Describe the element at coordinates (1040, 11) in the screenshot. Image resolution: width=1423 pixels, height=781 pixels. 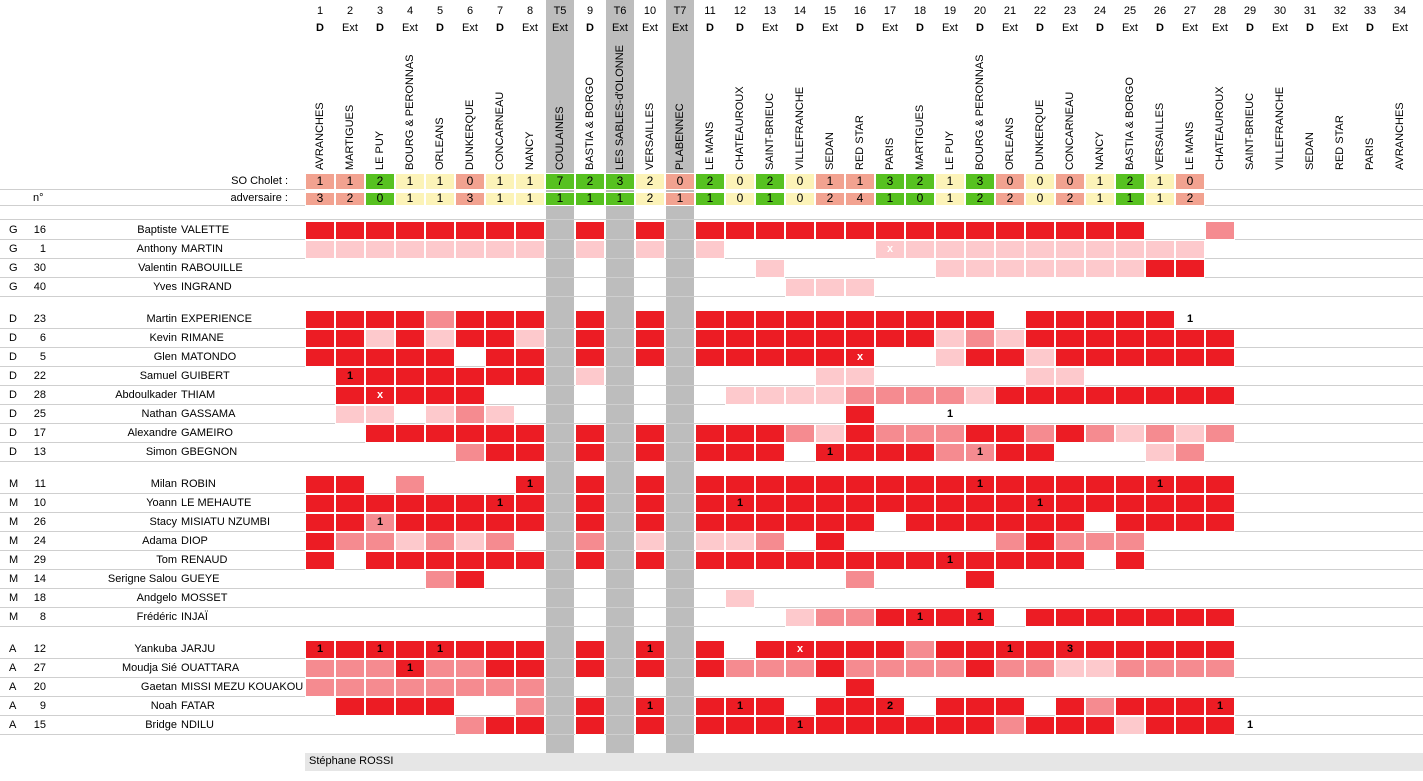
I see `column-number: 22` at that location.